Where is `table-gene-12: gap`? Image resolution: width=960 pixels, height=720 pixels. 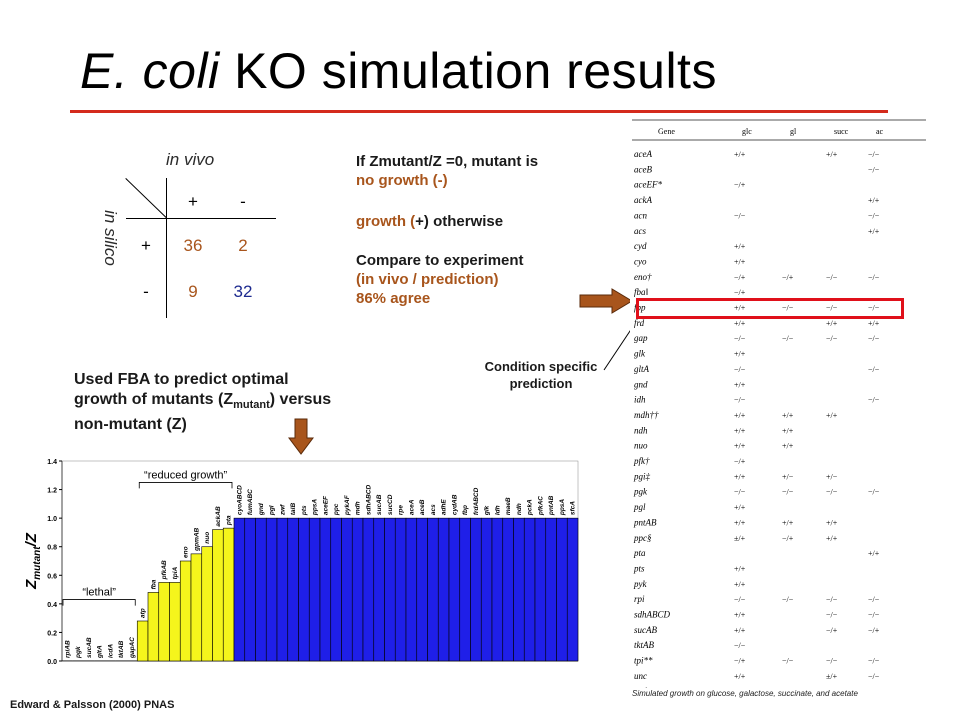
table-gene-12: gap is located at coordinates (641, 338).